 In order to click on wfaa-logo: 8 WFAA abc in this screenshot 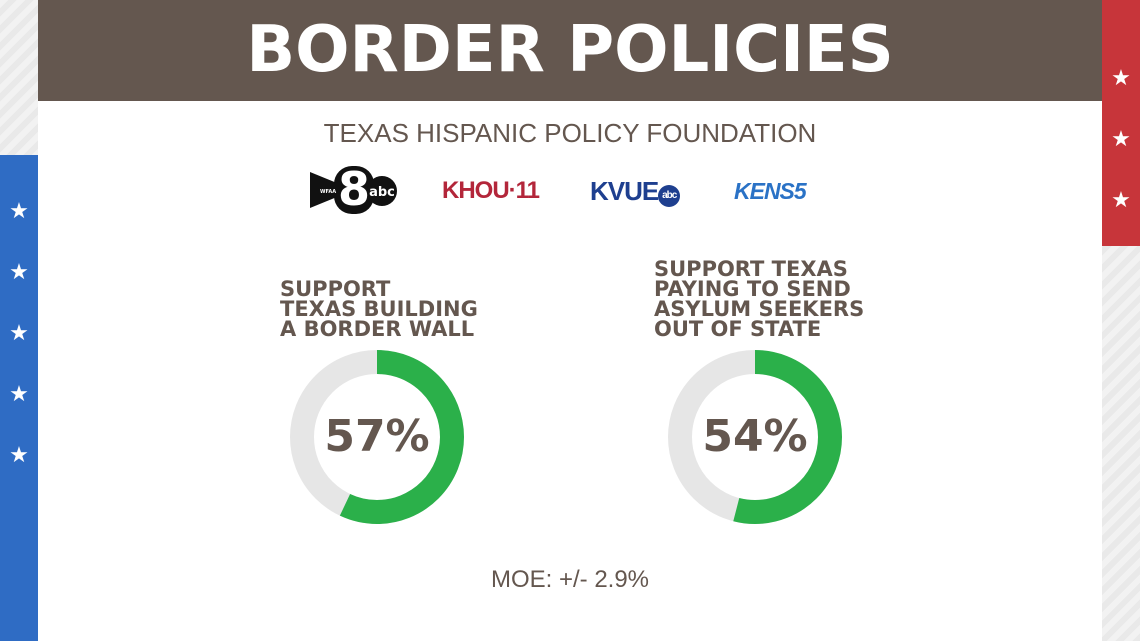, I will do `click(353, 190)`.